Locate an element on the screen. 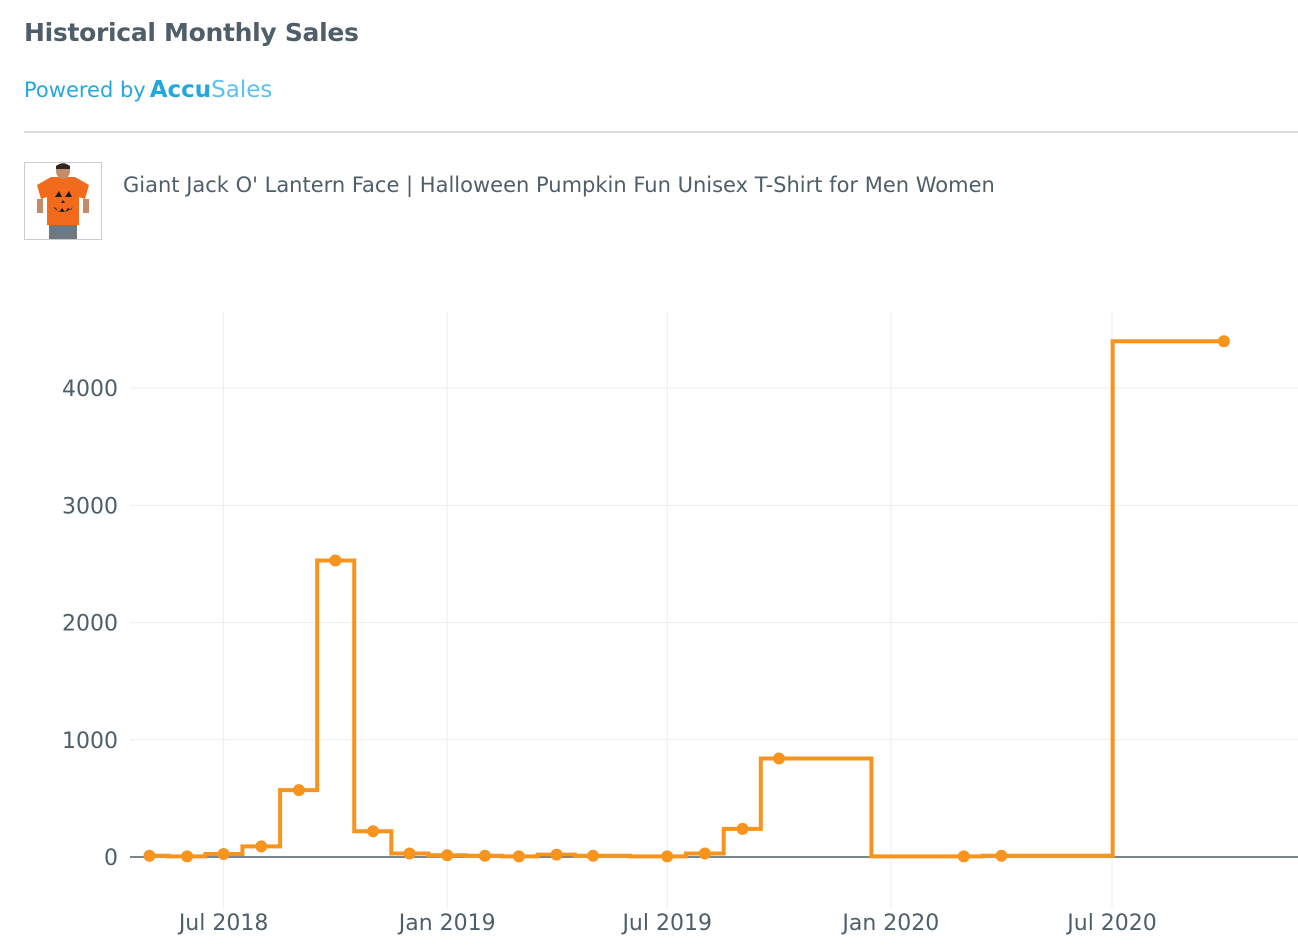  y-tick-label: 3000 is located at coordinates (90, 506).